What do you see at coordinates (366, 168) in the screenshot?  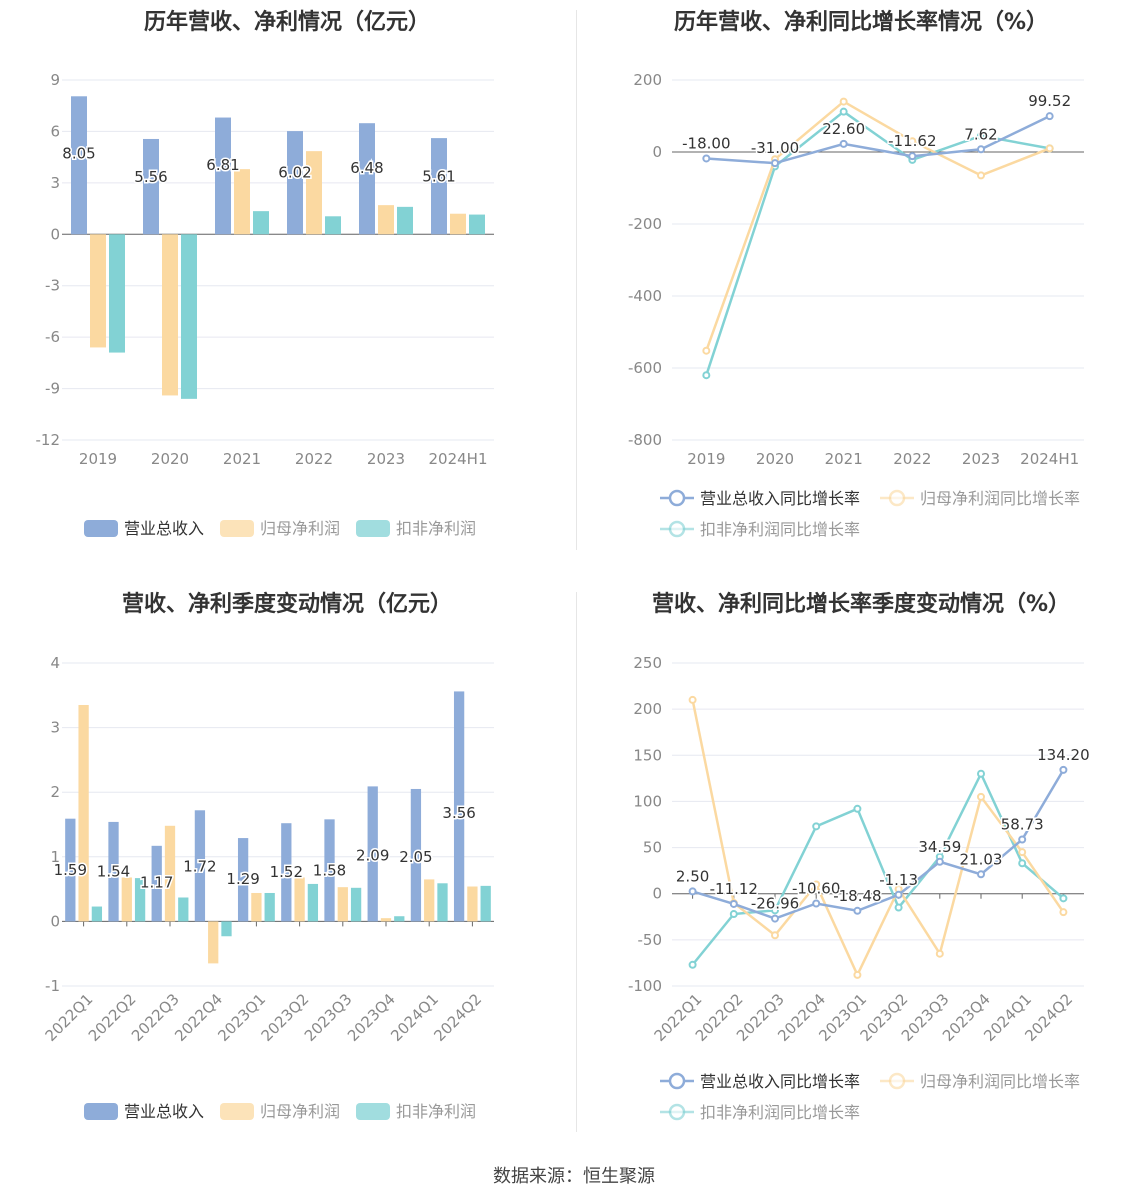 I see `bar-value-label: 6.48` at bounding box center [366, 168].